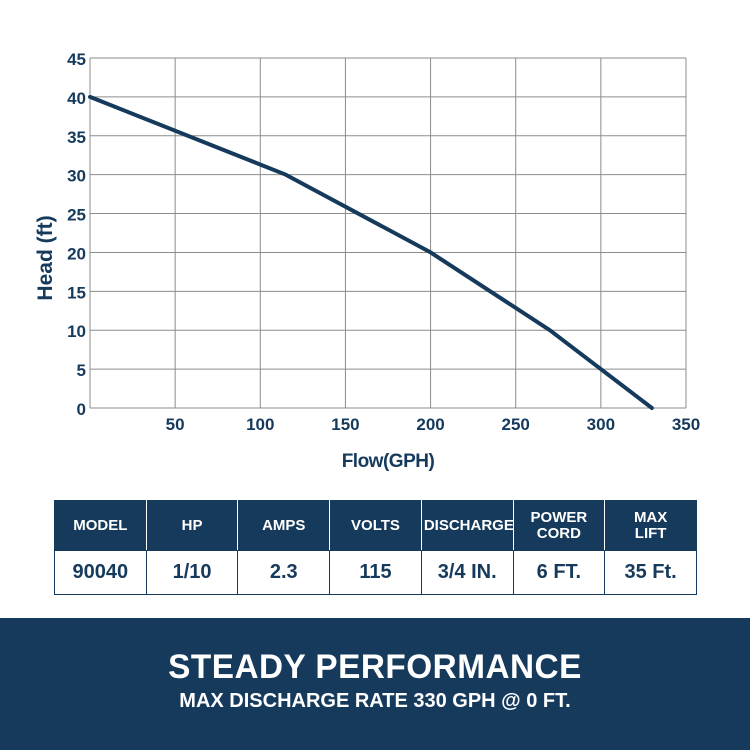  What do you see at coordinates (559, 572) in the screenshot?
I see `value-power-cord: 6 FT.` at bounding box center [559, 572].